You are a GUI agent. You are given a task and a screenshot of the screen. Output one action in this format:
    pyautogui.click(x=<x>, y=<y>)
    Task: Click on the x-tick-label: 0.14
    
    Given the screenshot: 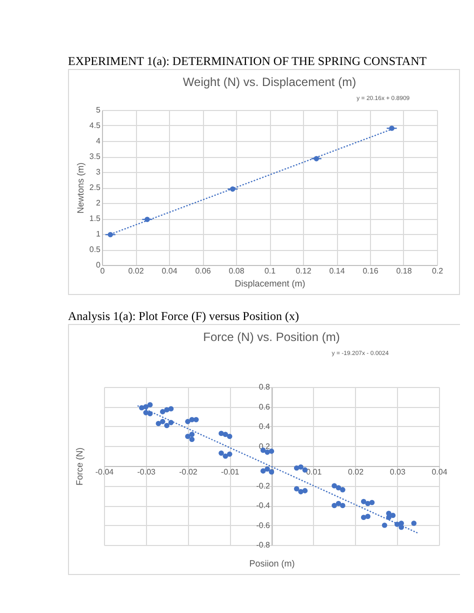 What is the action you would take?
    pyautogui.click(x=337, y=271)
    